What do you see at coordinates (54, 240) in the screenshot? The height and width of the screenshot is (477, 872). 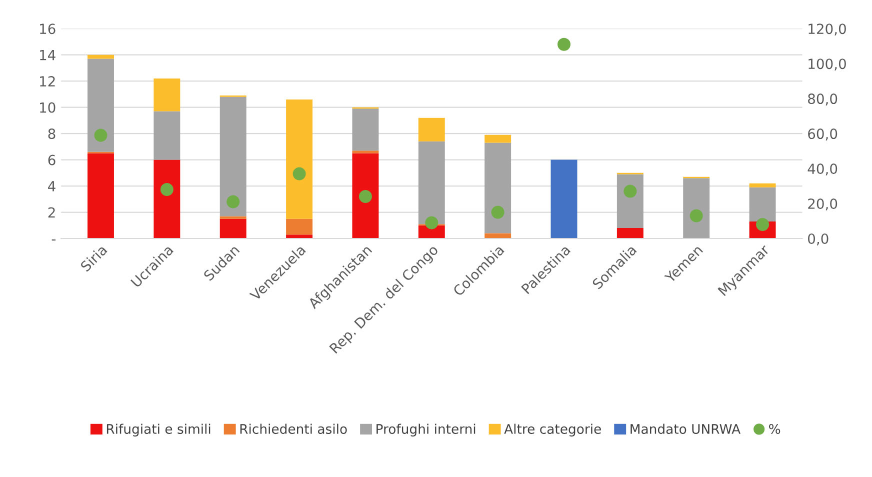 I see `y-tick-label: -` at bounding box center [54, 240].